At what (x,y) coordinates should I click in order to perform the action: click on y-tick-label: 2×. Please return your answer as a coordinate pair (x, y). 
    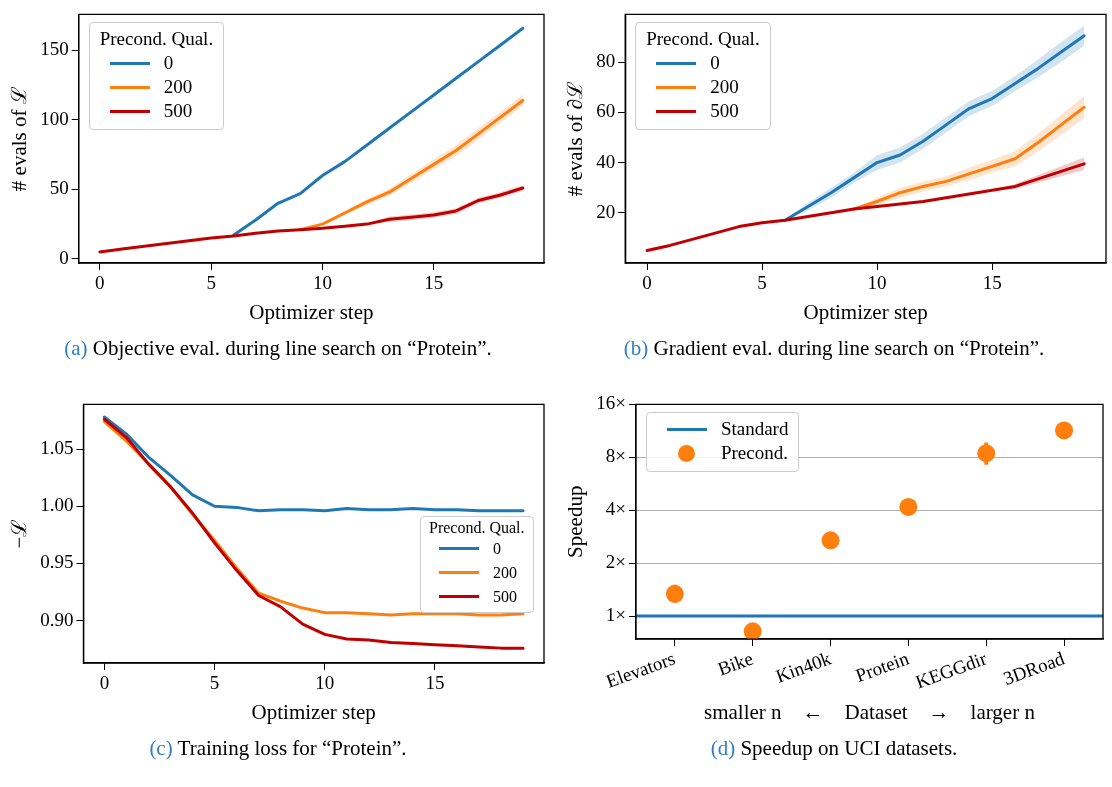
    Looking at the image, I should click on (615, 562).